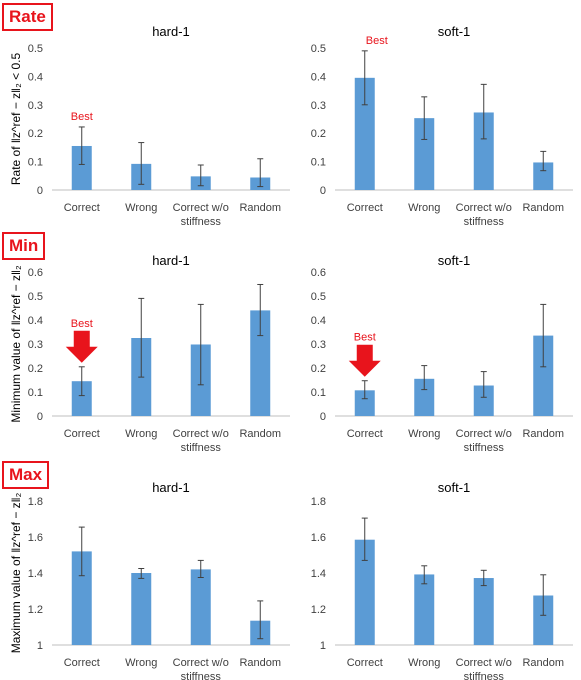 This screenshot has width=581, height=680. I want to click on chart-1-ytick-label: 0.2, so click(35, 134).